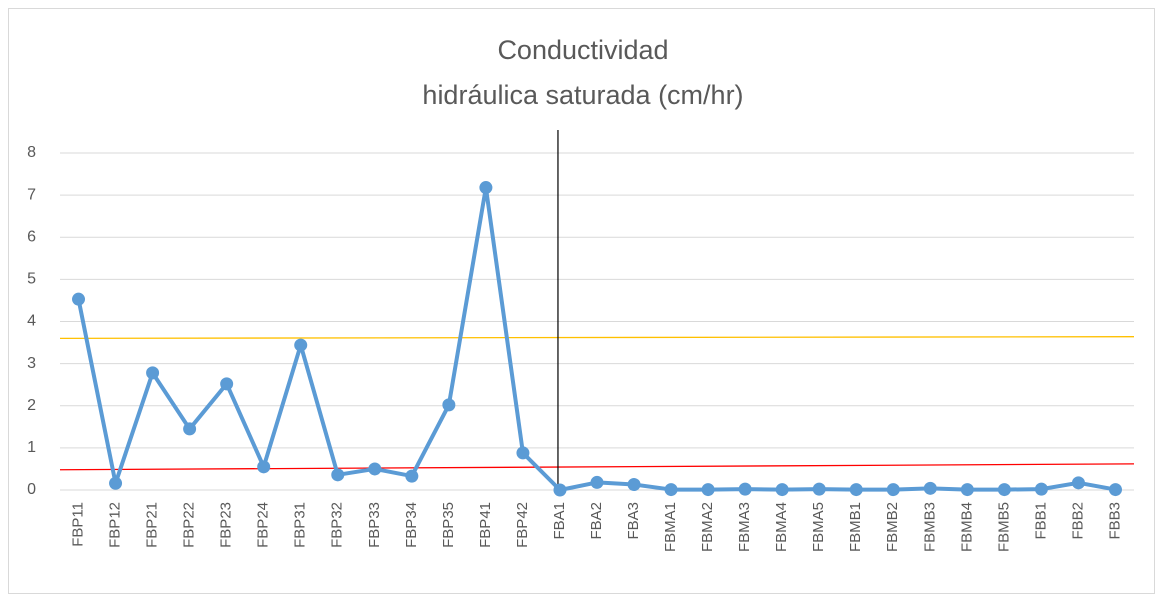 This screenshot has width=1161, height=599. Describe the element at coordinates (596, 521) in the screenshot. I see `x-tick-label: FBA2` at that location.